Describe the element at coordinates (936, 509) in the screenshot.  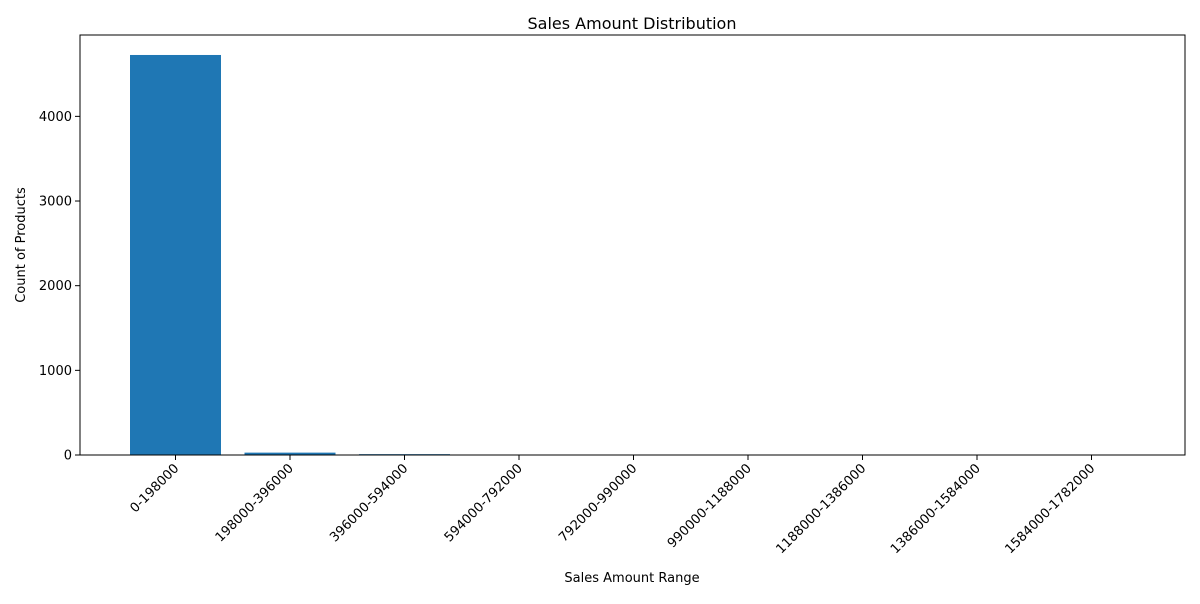
I see `x-tick-label: 1386000-1584000` at that location.